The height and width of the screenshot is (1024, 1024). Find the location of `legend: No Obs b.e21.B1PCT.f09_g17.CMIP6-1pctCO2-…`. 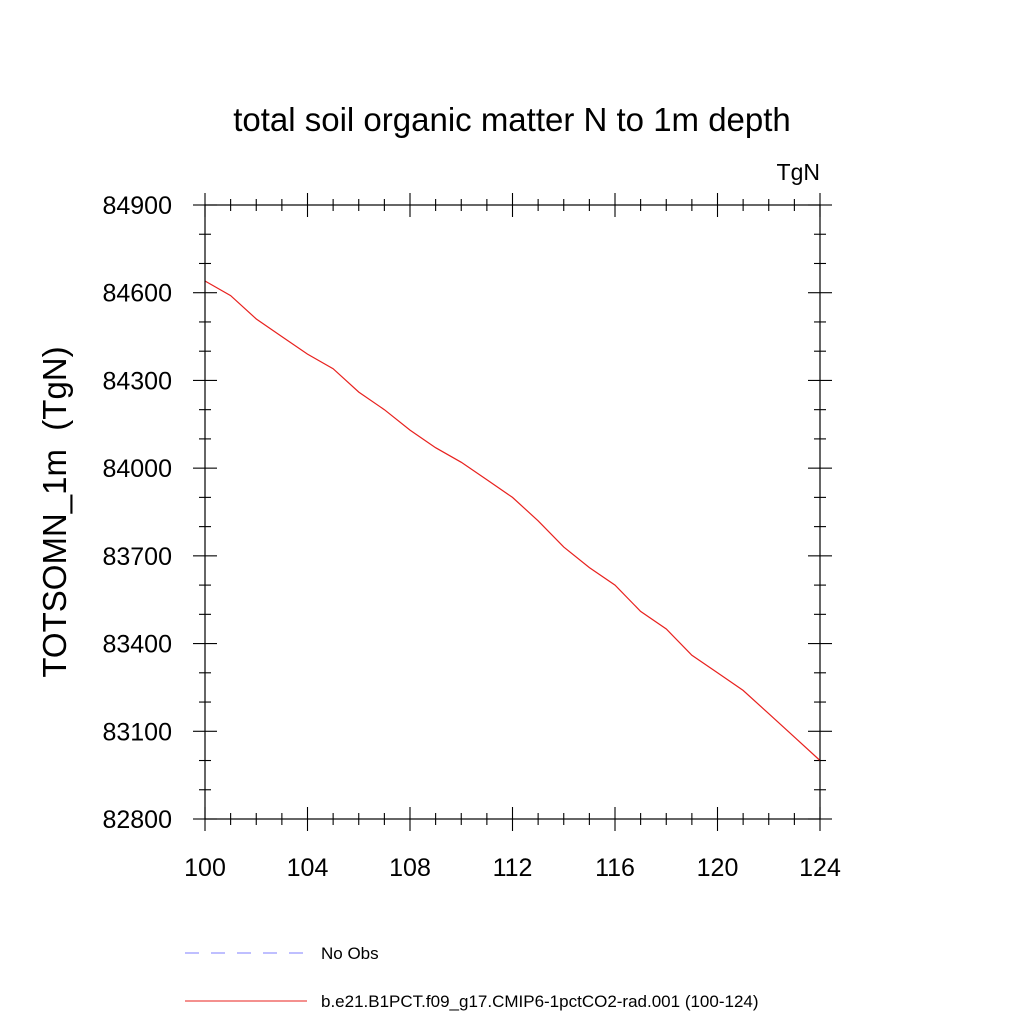

legend: No Obs b.e21.B1PCT.f09_g17.CMIP6-1pctCO2-… is located at coordinates (472, 977).